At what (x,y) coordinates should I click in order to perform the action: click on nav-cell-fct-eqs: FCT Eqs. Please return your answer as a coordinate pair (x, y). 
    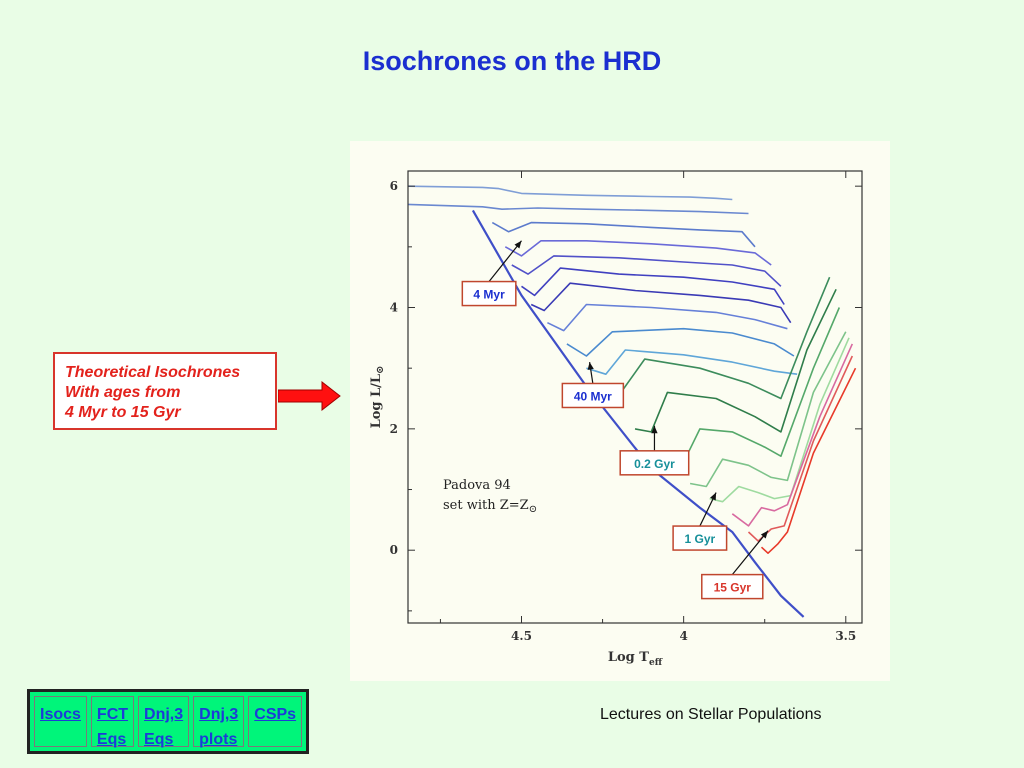
    Looking at the image, I should click on (112, 722).